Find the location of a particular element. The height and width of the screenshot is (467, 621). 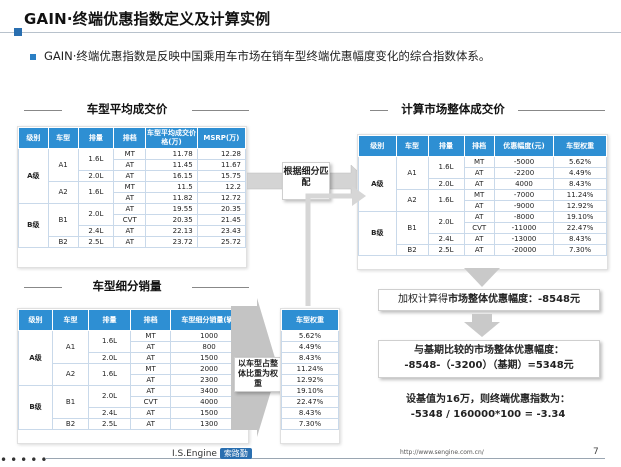

weight-cell: 22.47% is located at coordinates (310, 402).